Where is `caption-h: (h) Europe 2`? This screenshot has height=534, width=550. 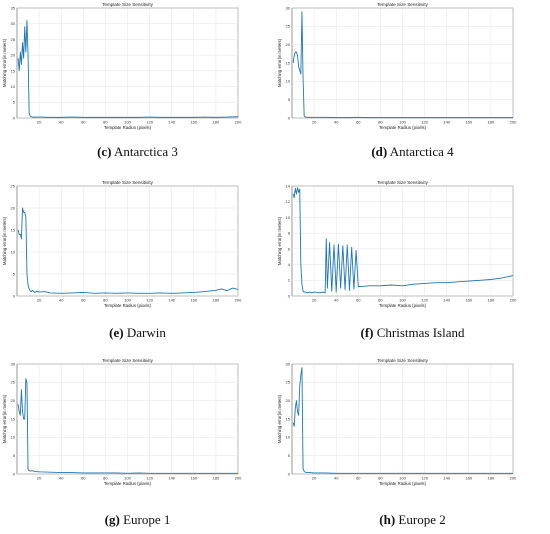 caption-h: (h) Europe 2 is located at coordinates (412, 520).